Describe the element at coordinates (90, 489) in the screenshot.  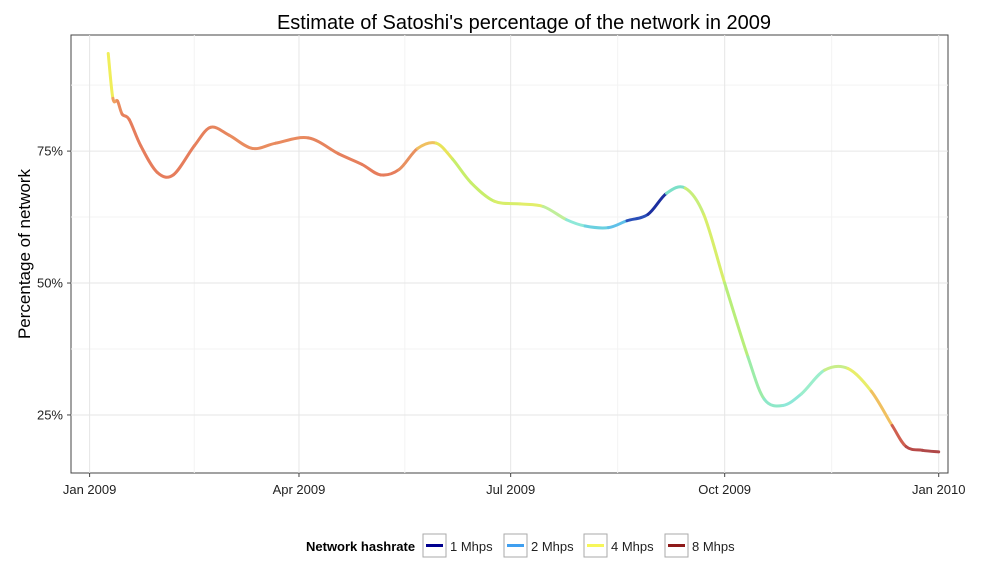
I see `x-tick-label: Jan 2009` at that location.